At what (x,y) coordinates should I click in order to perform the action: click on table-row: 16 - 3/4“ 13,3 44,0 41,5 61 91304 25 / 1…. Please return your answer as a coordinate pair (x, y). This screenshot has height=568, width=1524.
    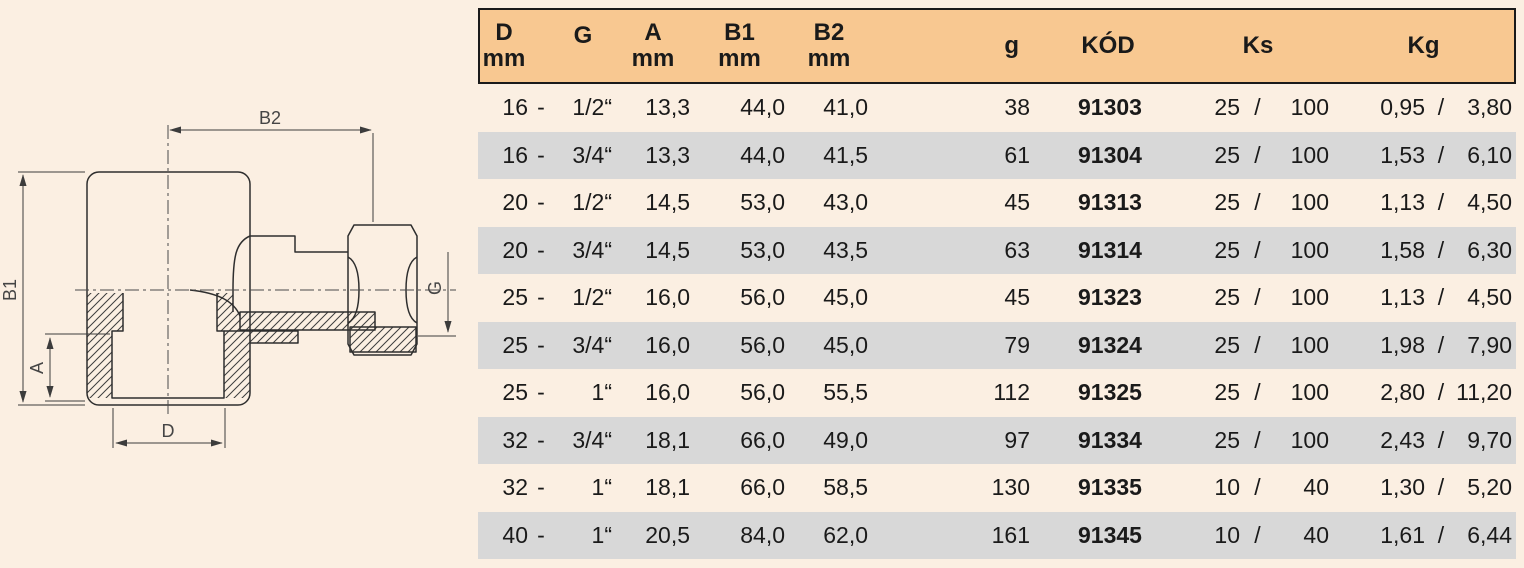
    Looking at the image, I should click on (997, 155).